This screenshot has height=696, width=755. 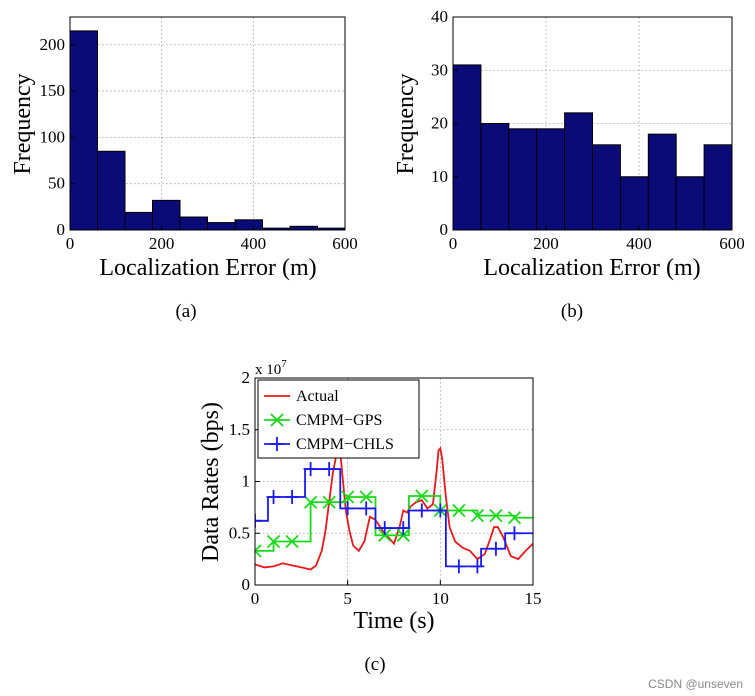 What do you see at coordinates (345, 444) in the screenshot?
I see `legend-label-3: CMPM−CHLS` at bounding box center [345, 444].